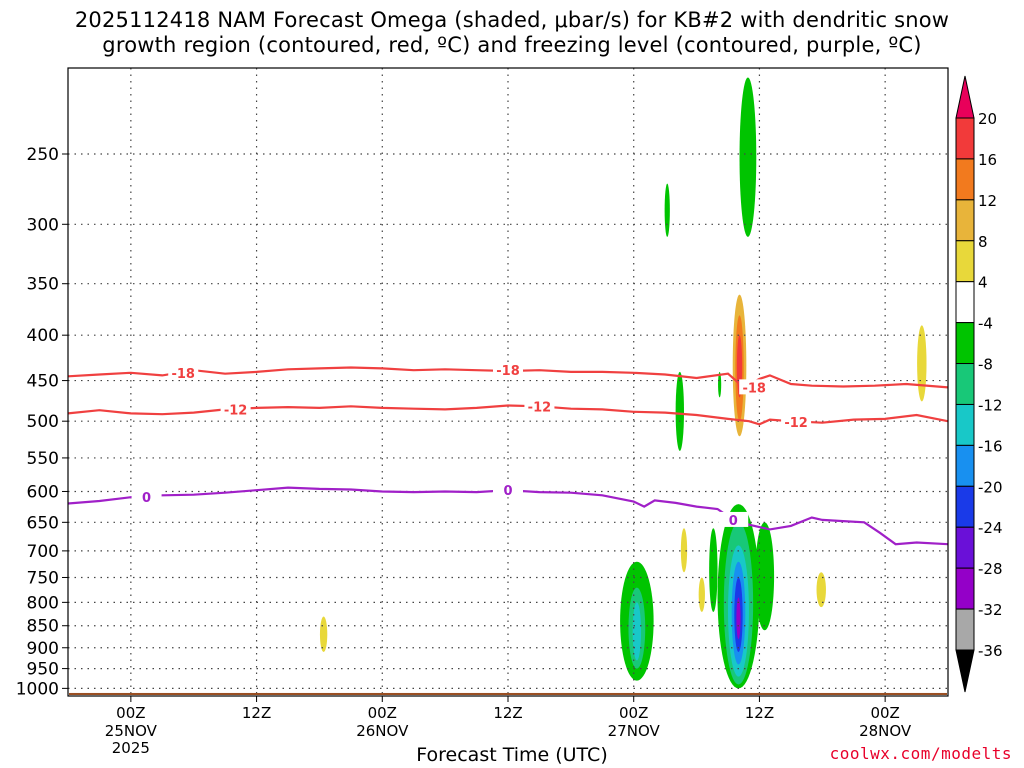 This screenshot has height=768, width=1024. What do you see at coordinates (43, 225) in the screenshot?
I see `y-tick-label: 300` at bounding box center [43, 225].